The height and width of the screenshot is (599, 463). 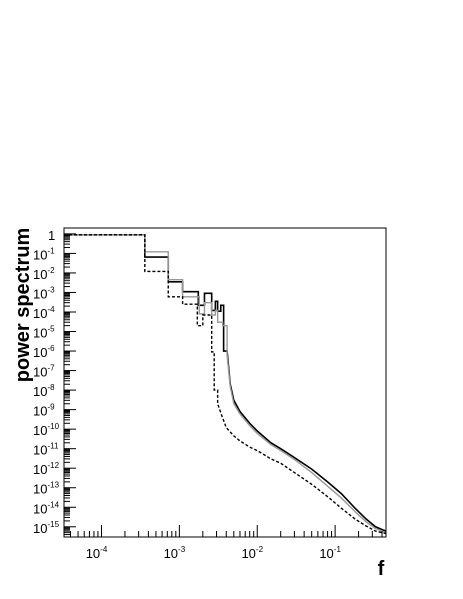 What do you see at coordinates (51, 270) in the screenshot?
I see `y-tick-label-exponent: -2` at bounding box center [51, 270].